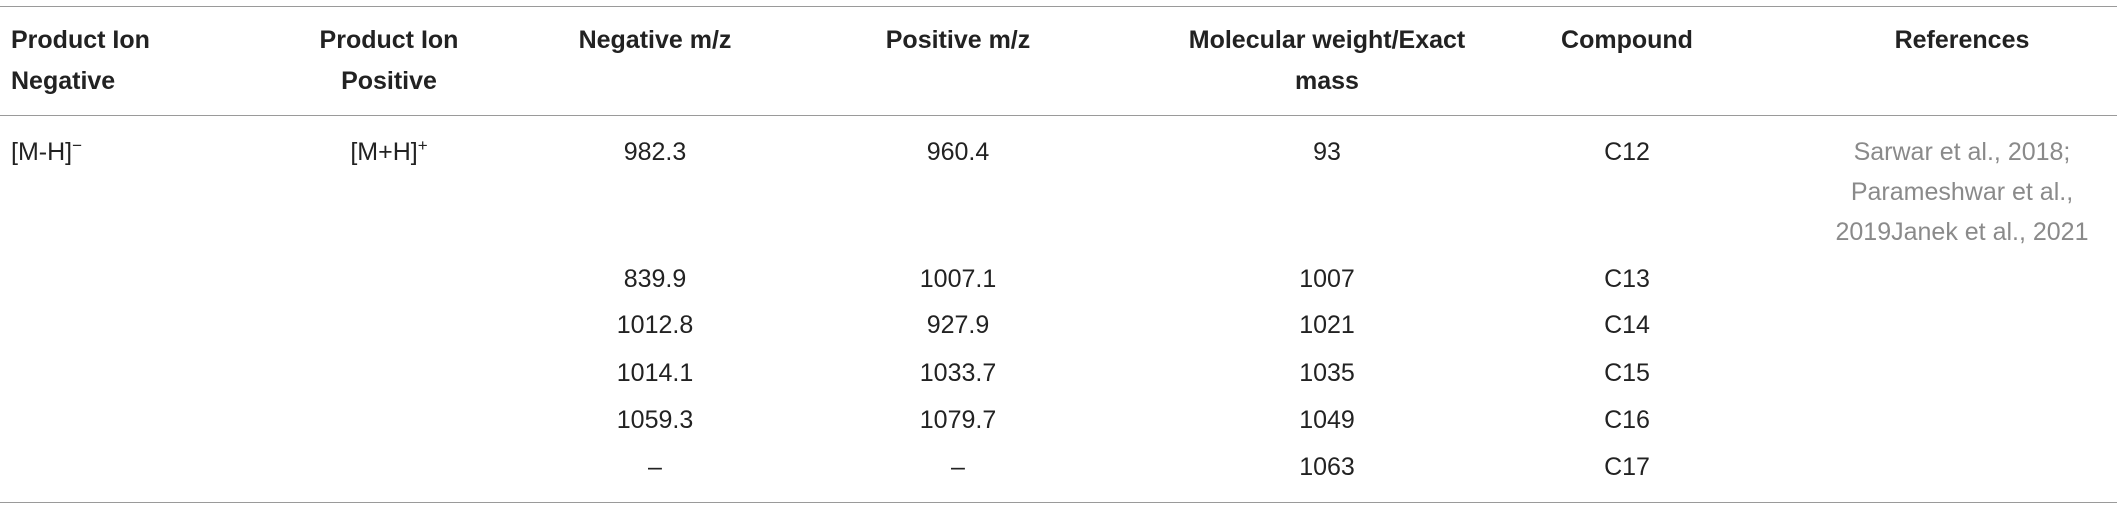  Describe the element at coordinates (1058, 6) in the screenshot. I see `top-rule` at that location.